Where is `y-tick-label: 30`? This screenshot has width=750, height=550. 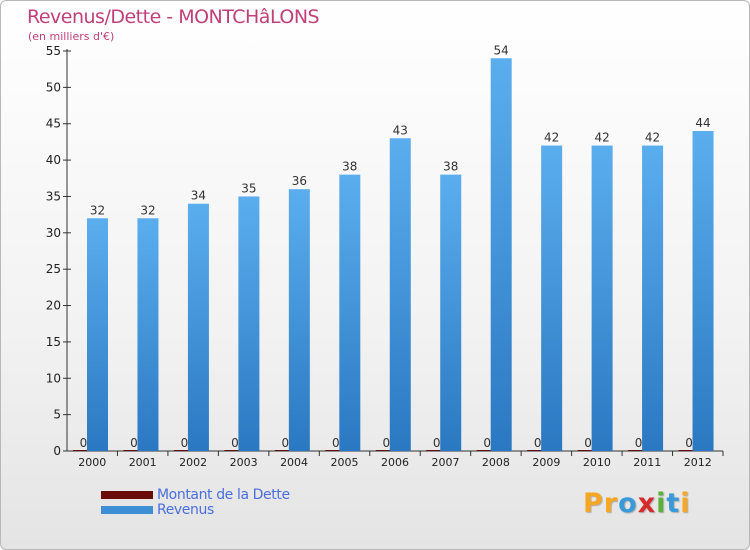 y-tick-label: 30 is located at coordinates (53, 233).